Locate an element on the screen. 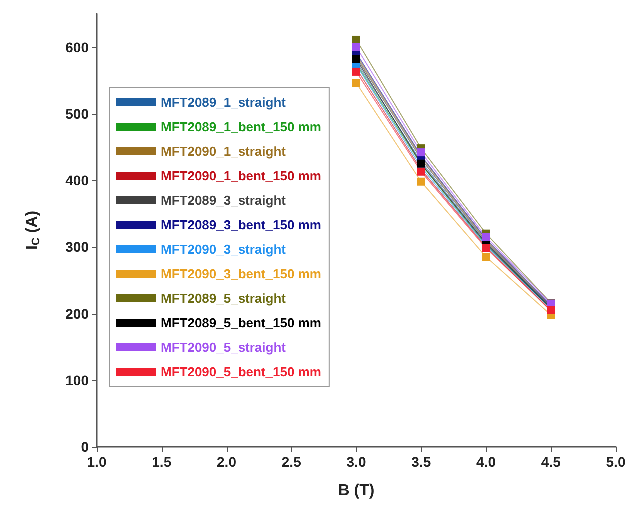 The height and width of the screenshot is (515, 638). y-tick-label: 400 is located at coordinates (78, 180).